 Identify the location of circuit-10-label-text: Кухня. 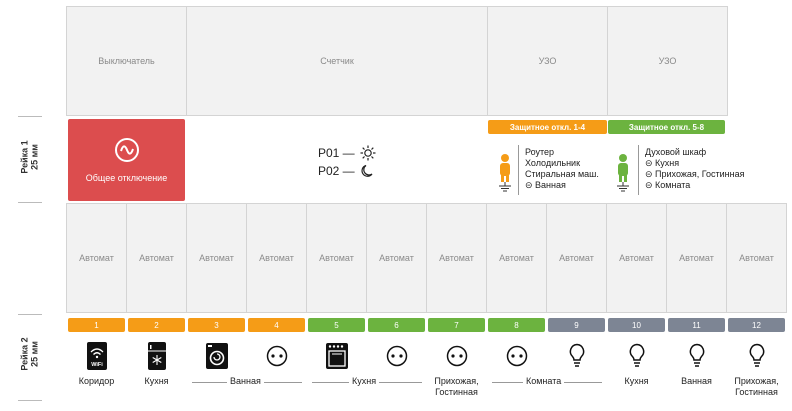
(636, 381).